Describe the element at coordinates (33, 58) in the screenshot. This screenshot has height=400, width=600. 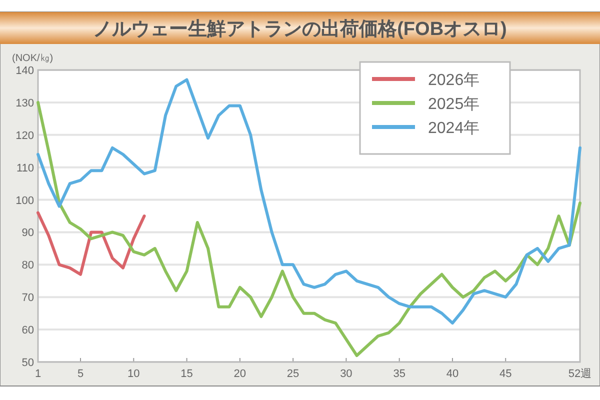
I see `y-axis-title: (NOK/㎏)` at that location.